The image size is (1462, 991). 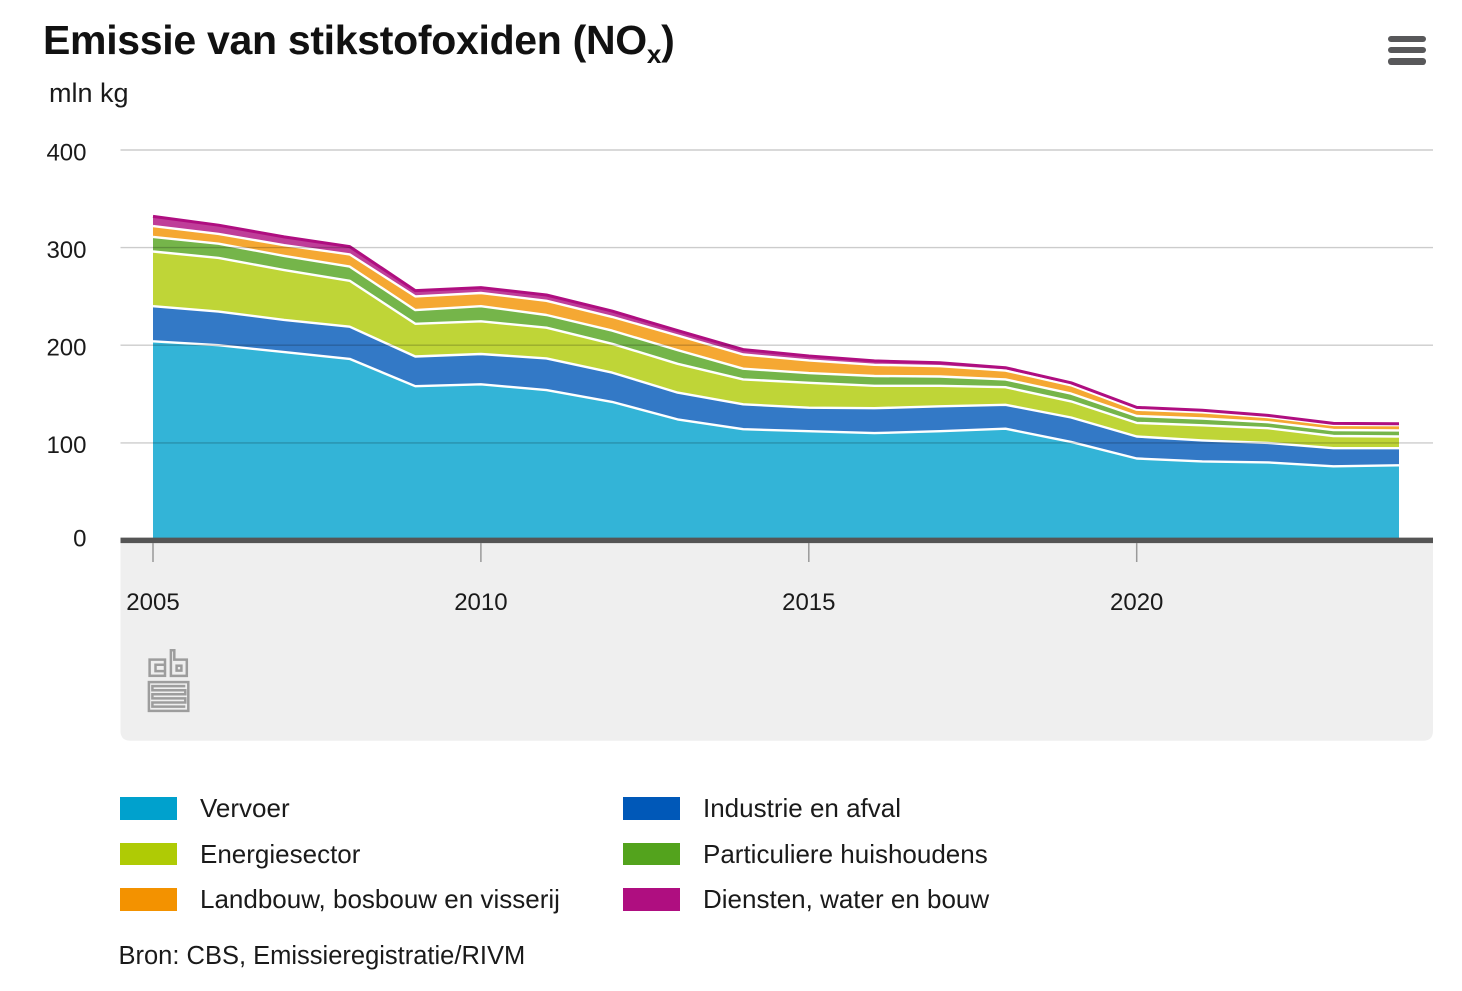 I want to click on svg-text: 200, so click(x=66, y=348).